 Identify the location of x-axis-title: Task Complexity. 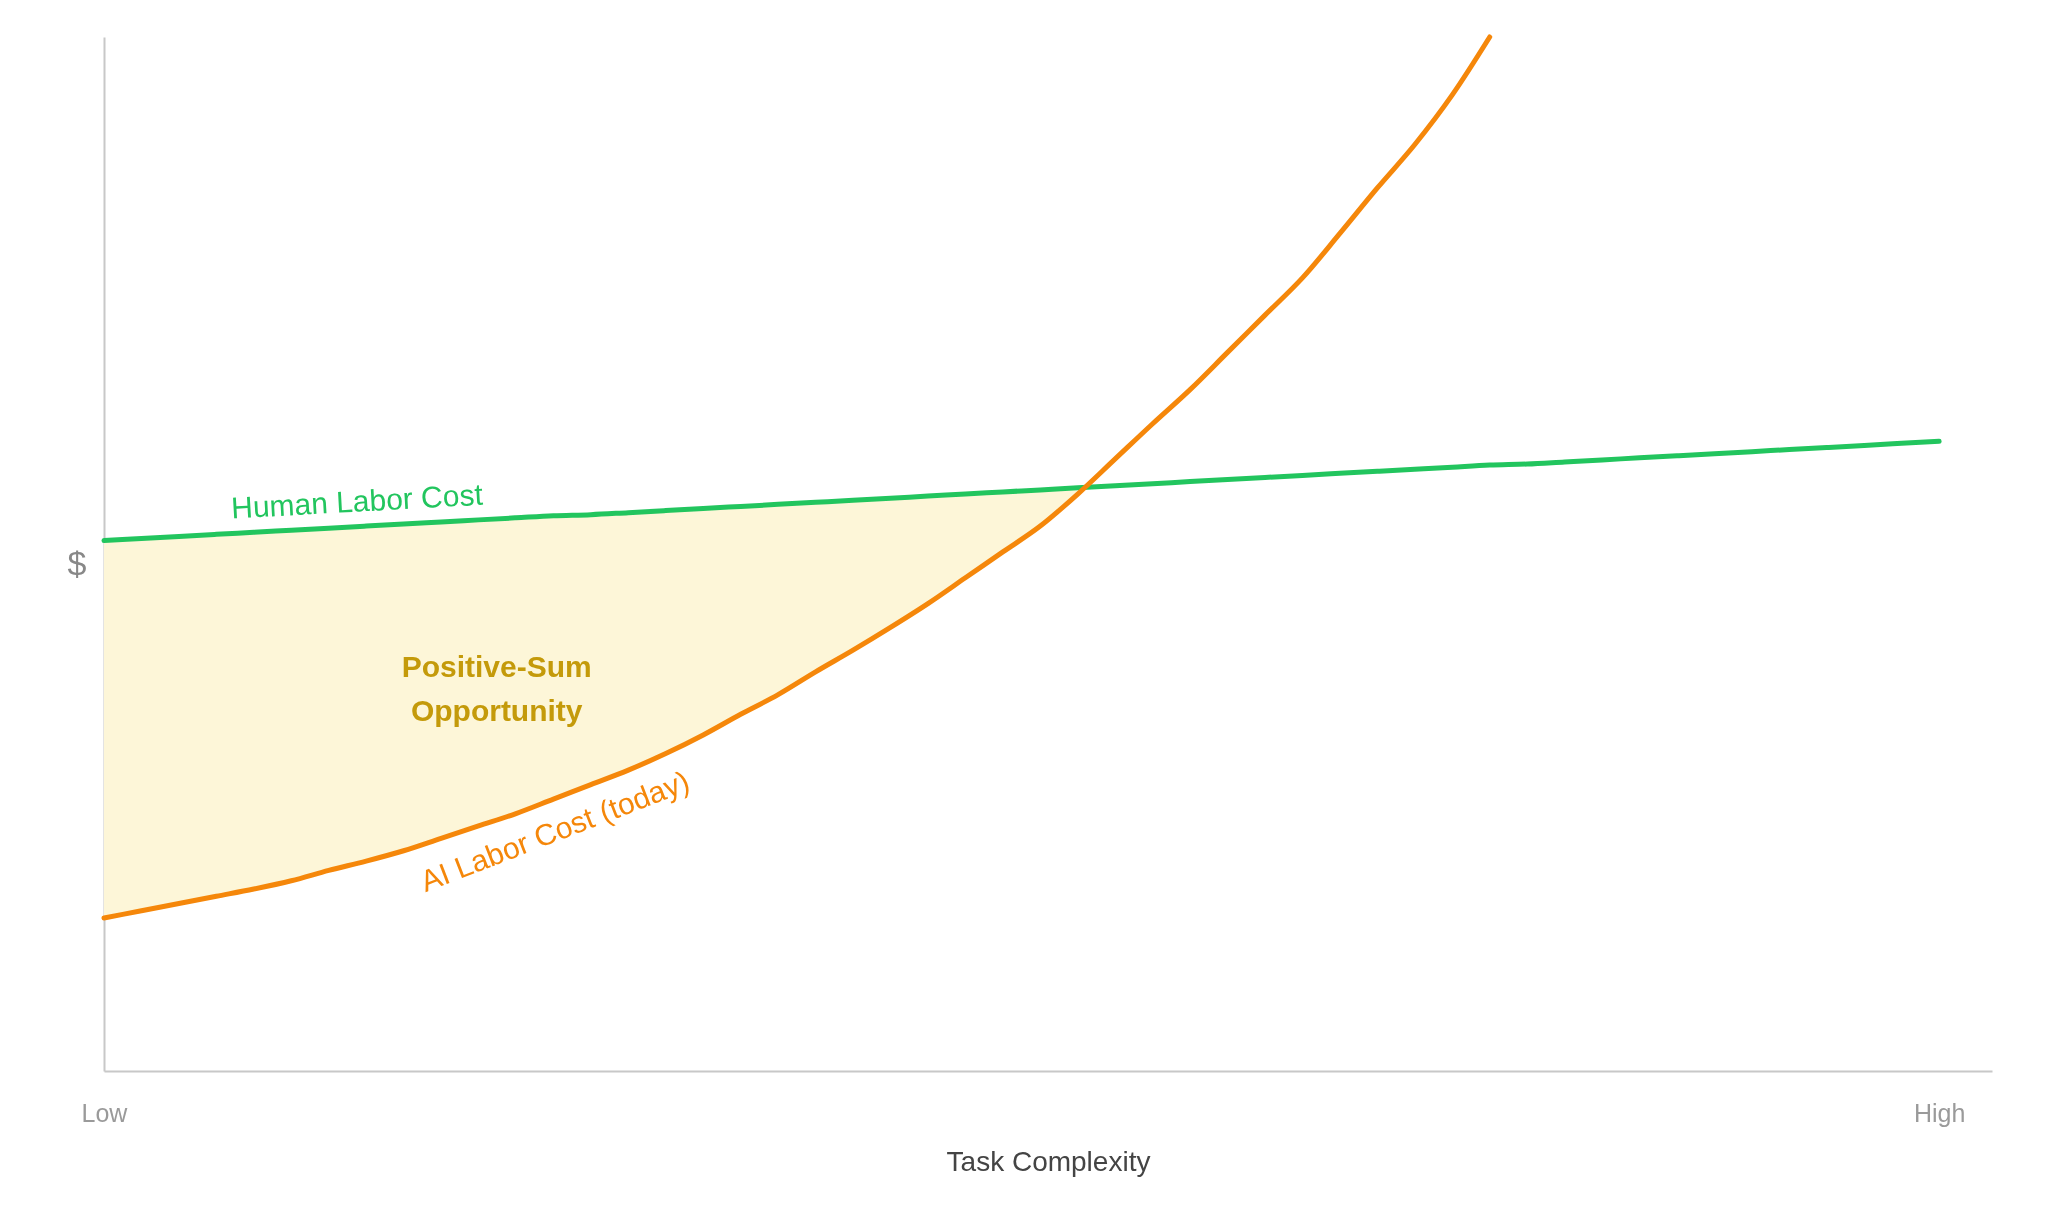
(1048, 1161).